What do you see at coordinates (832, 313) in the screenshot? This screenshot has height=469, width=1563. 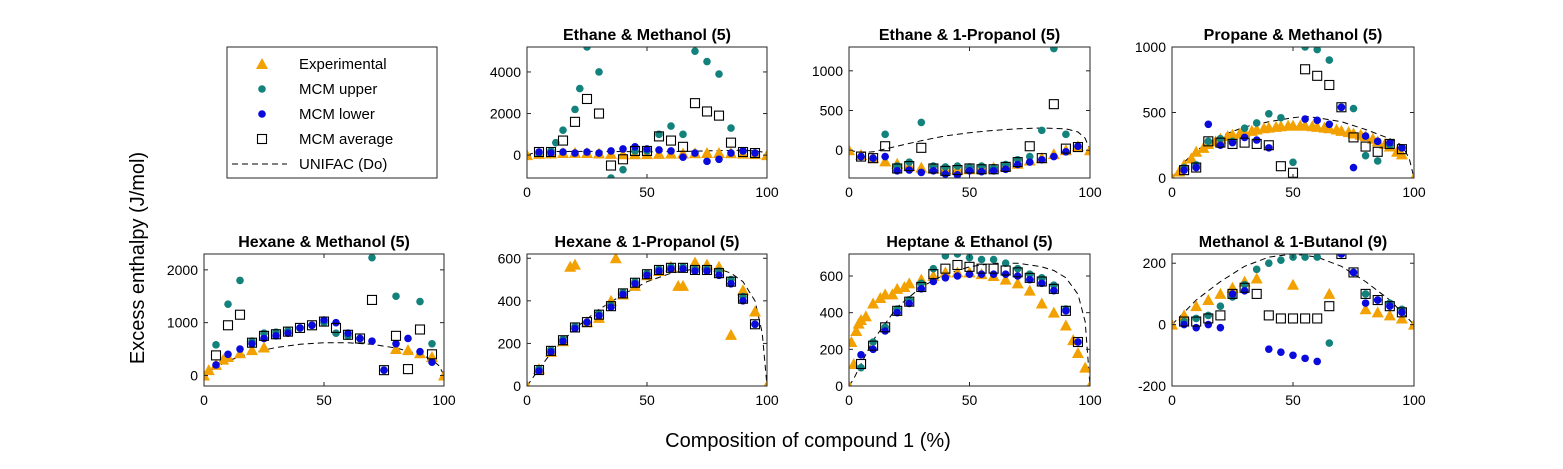 I see `y-tick-label: 400` at bounding box center [832, 313].